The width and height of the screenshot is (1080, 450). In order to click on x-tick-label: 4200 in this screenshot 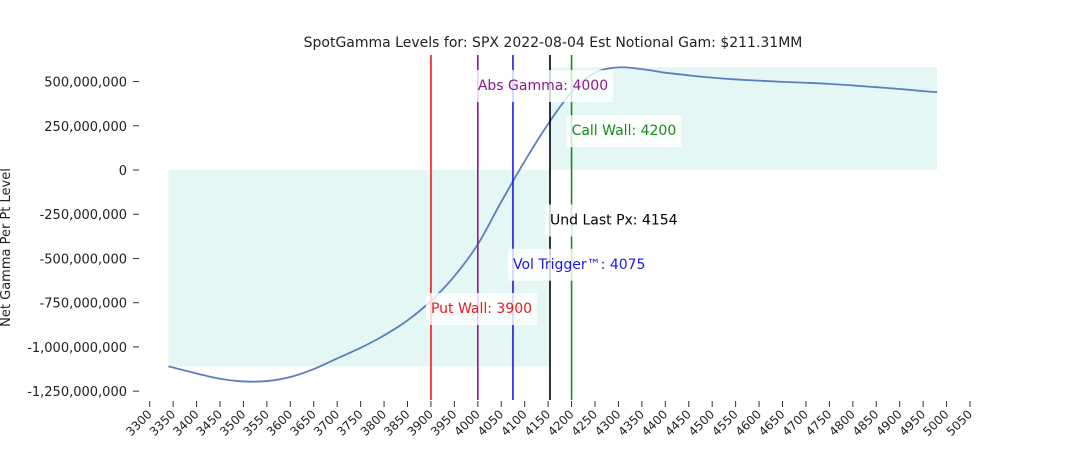, I will do `click(560, 422)`.